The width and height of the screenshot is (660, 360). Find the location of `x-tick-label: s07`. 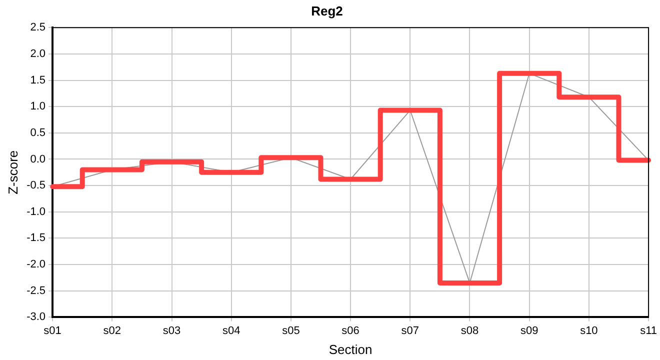

x-tick-label: s07 is located at coordinates (410, 330).